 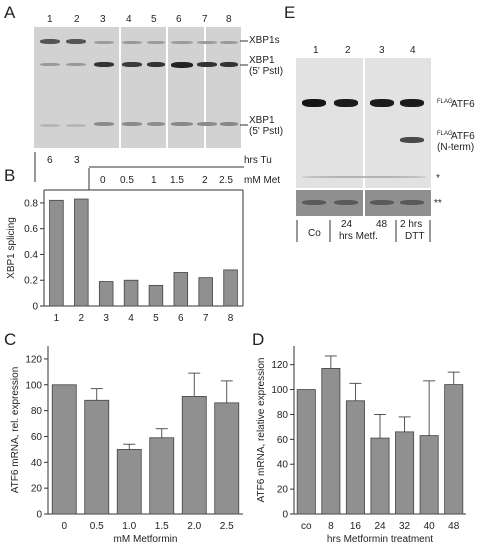 What do you see at coordinates (39, 515) in the screenshot?
I see `chart-c-ytick-label-0: 0` at bounding box center [39, 515].